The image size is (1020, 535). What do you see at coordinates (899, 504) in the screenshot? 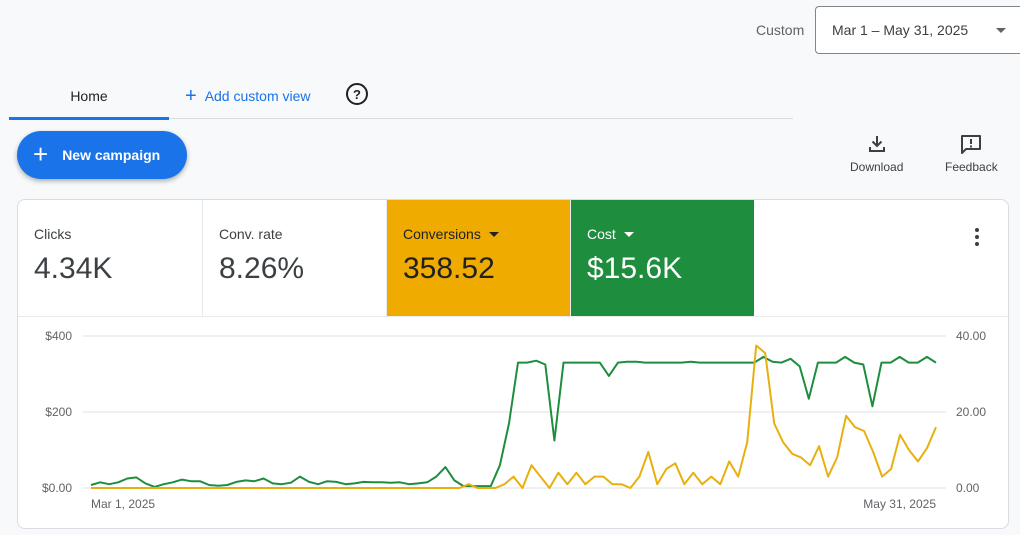
I see `x-tick-label: May 31, 2025` at bounding box center [899, 504].